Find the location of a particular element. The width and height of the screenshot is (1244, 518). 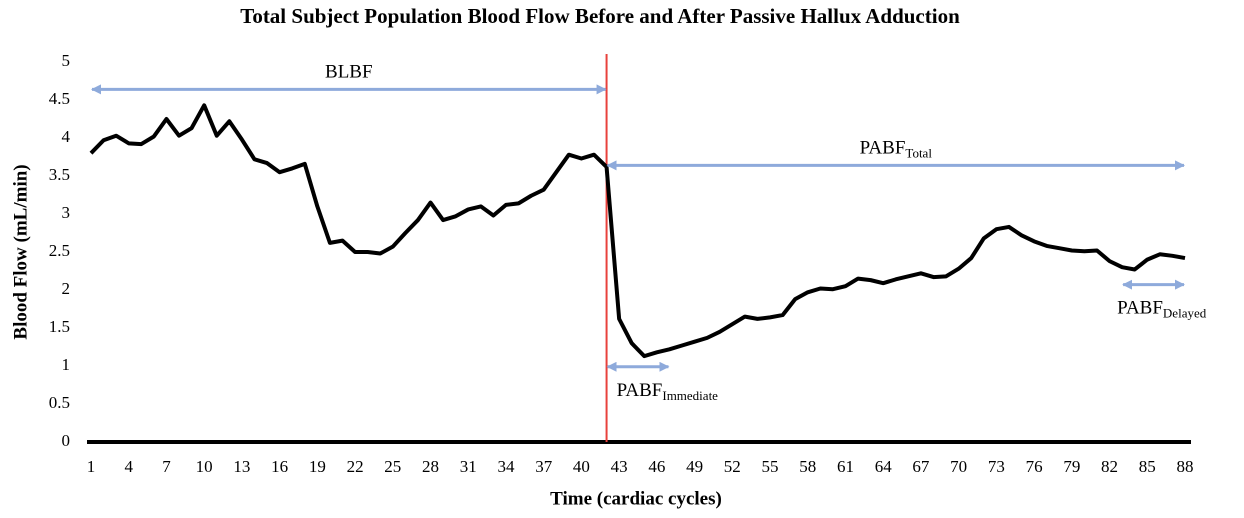

x-axis-title: Time (cardiac cycles) is located at coordinates (636, 498).